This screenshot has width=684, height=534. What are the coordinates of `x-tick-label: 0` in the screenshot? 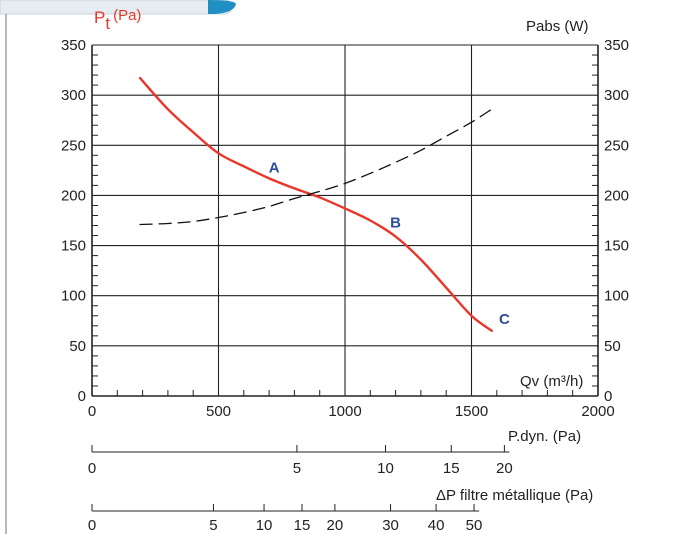 It's located at (92, 411).